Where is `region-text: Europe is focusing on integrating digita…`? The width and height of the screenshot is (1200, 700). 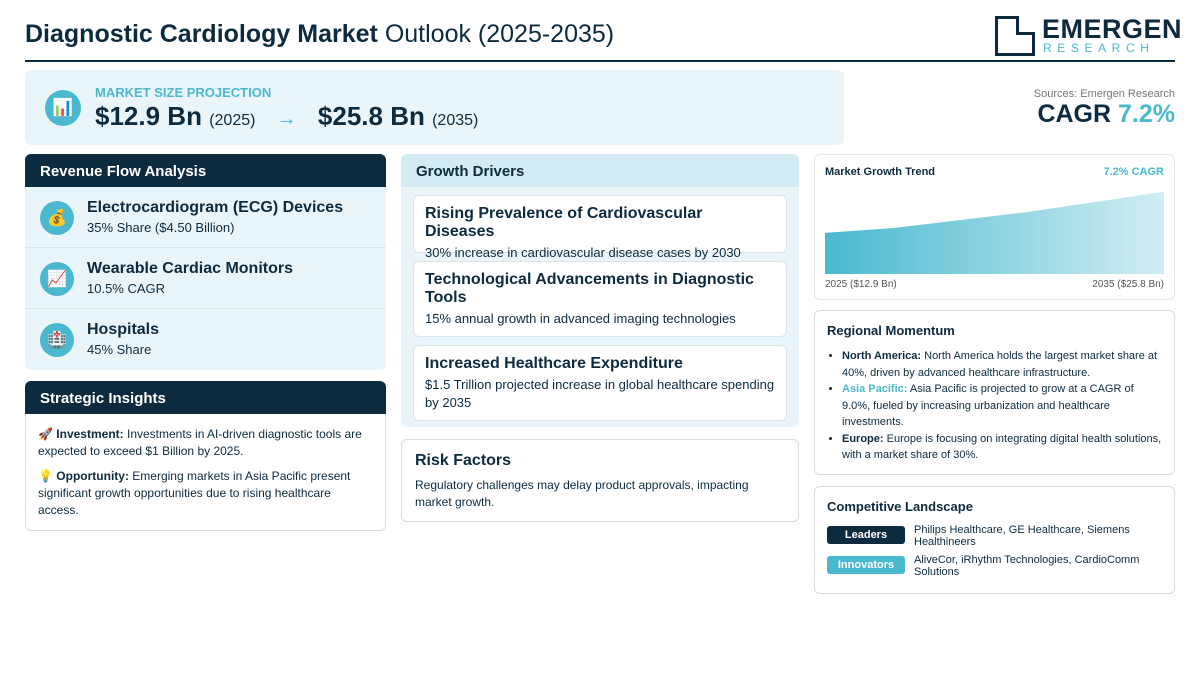 region-text: Europe is focusing on integrating digita… is located at coordinates (1002, 447).